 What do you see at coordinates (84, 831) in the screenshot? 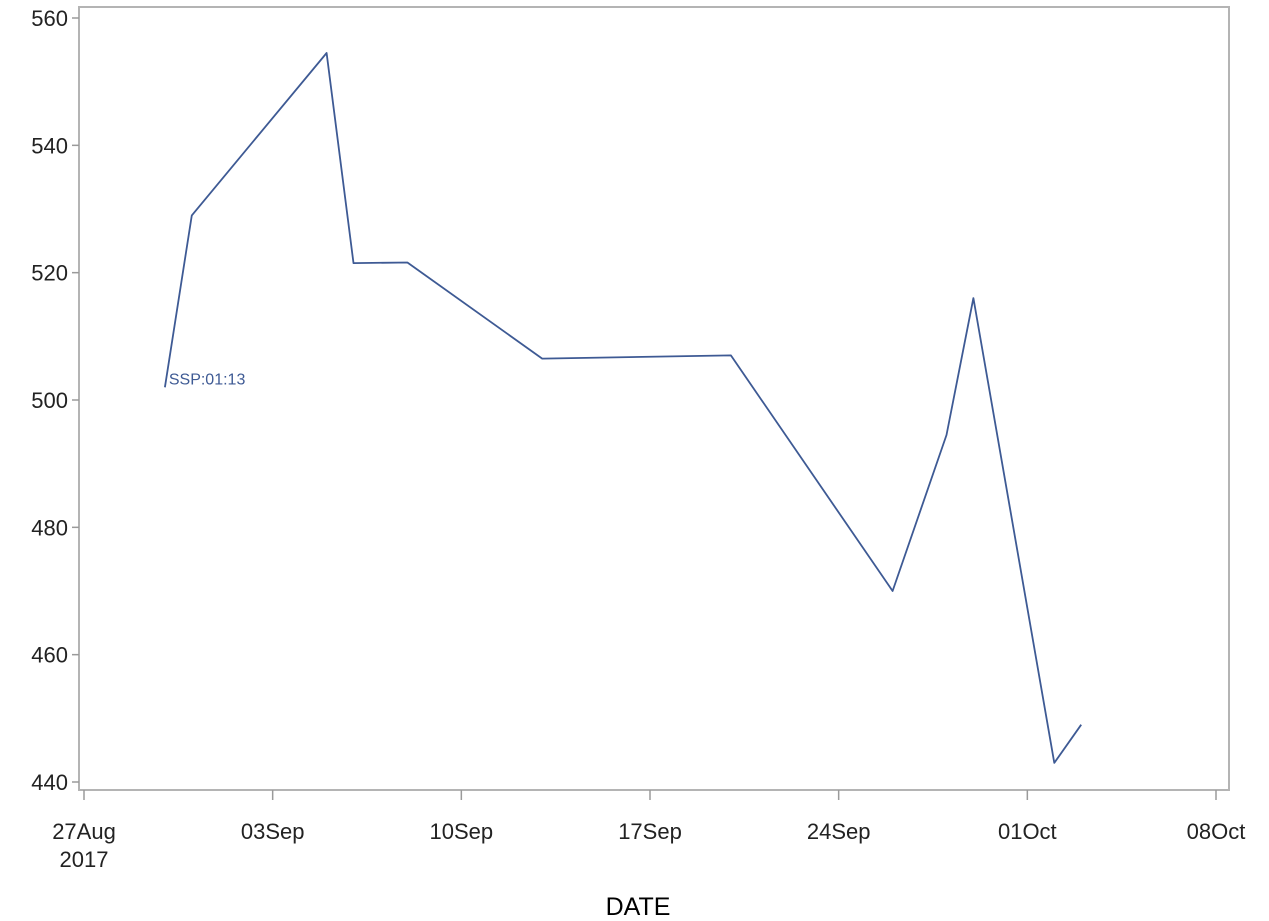
I see `x-tick-label: 27Aug` at bounding box center [84, 831].